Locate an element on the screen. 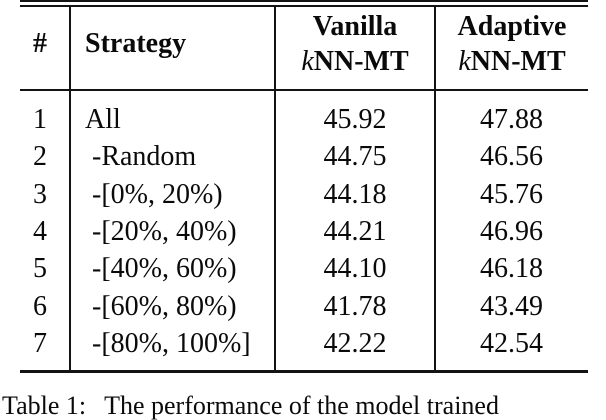  cell-row-number: 1 is located at coordinates (40, 119).